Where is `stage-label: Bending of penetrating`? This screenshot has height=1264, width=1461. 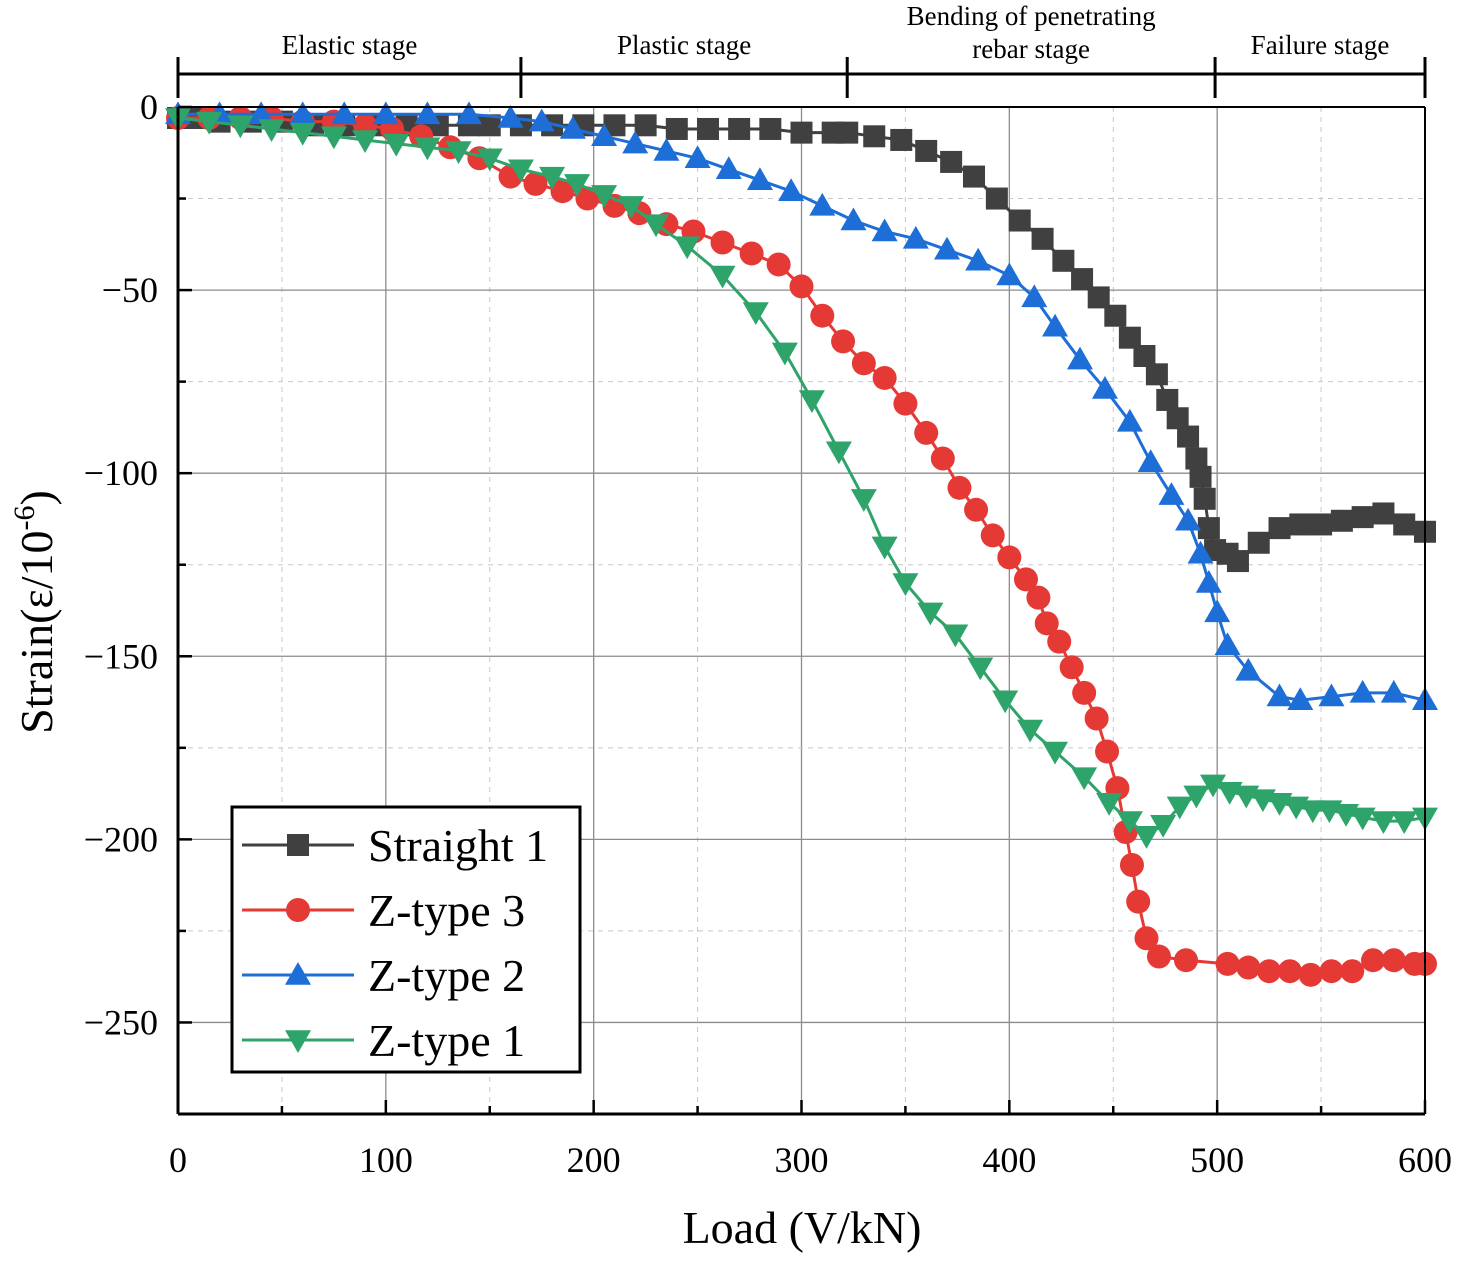
stage-label: Bending of penetrating is located at coordinates (1031, 16).